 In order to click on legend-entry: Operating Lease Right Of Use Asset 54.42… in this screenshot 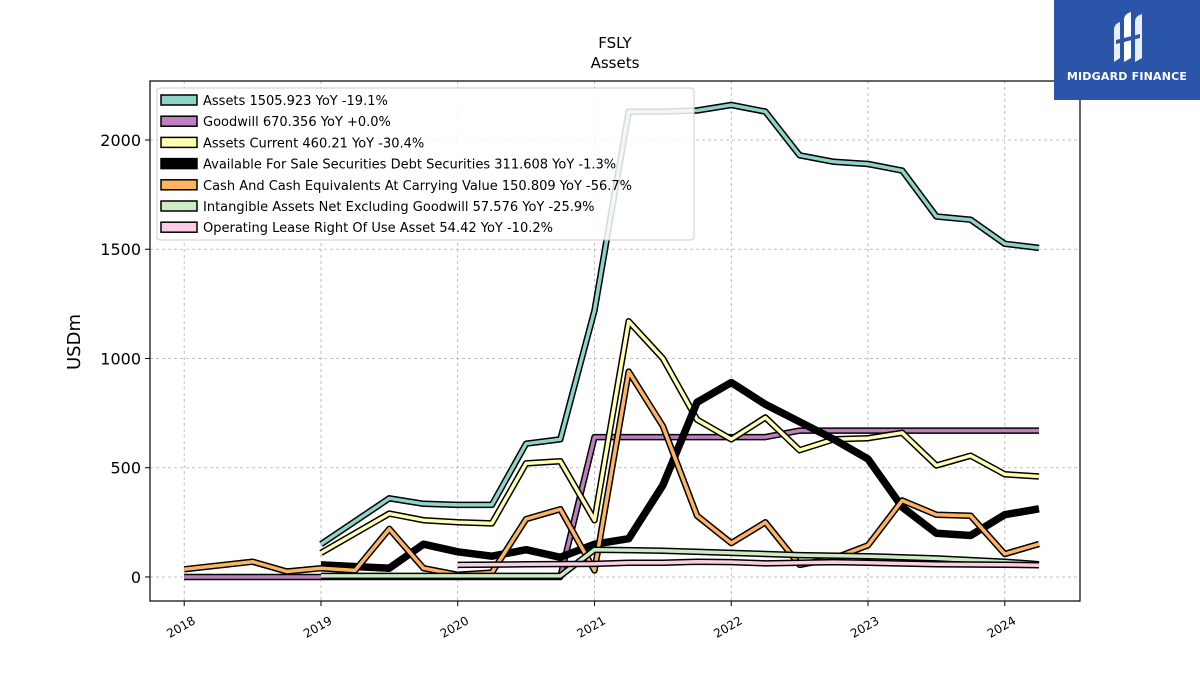, I will do `click(378, 228)`.